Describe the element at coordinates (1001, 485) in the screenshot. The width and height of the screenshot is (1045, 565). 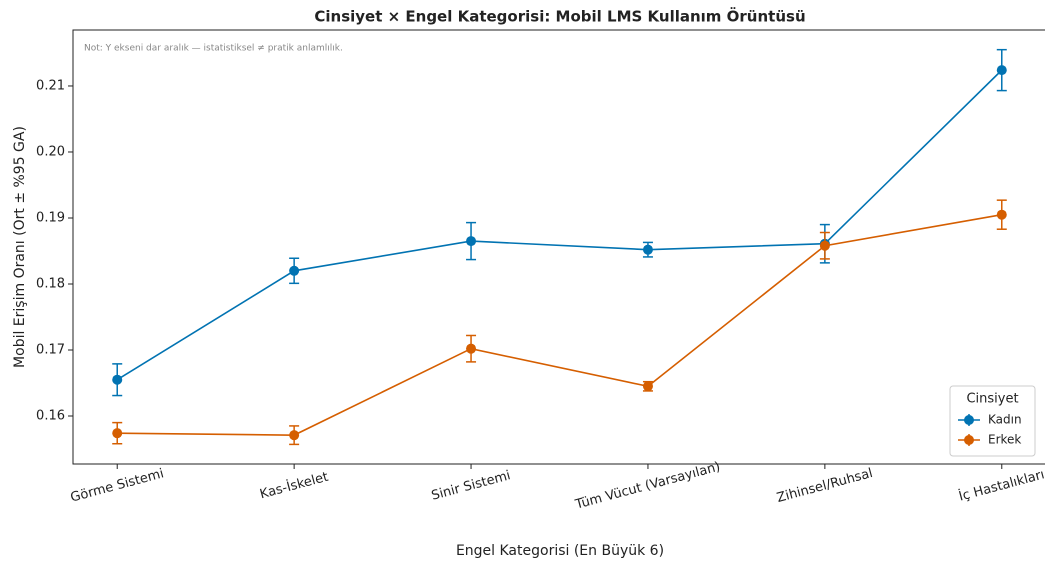
I see `x-tick-label: İç Hastalıkları` at that location.